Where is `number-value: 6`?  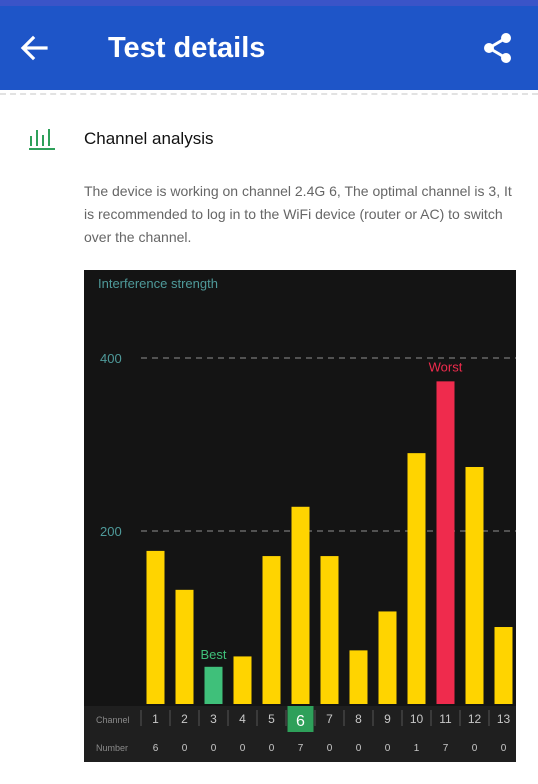
number-value: 6 is located at coordinates (156, 748).